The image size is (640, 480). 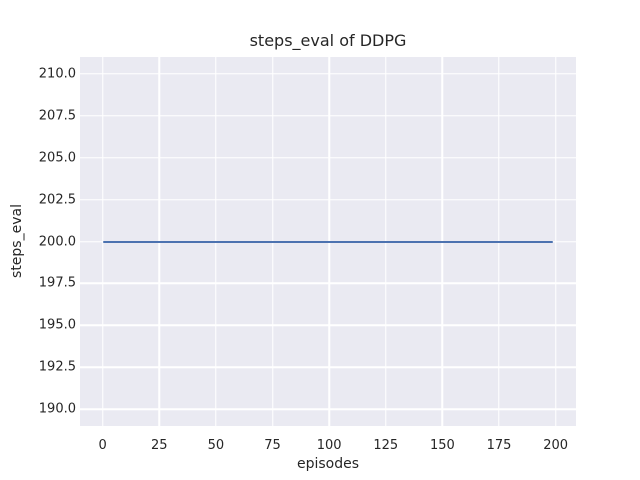 I want to click on y-tick-label: 192.5, so click(x=57, y=367).